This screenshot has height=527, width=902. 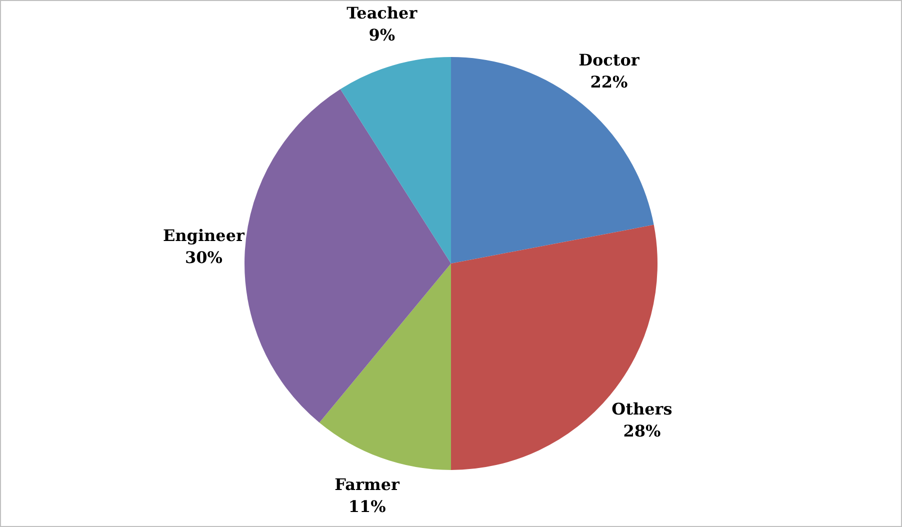 I want to click on slice-label: Farmer, so click(x=367, y=484).